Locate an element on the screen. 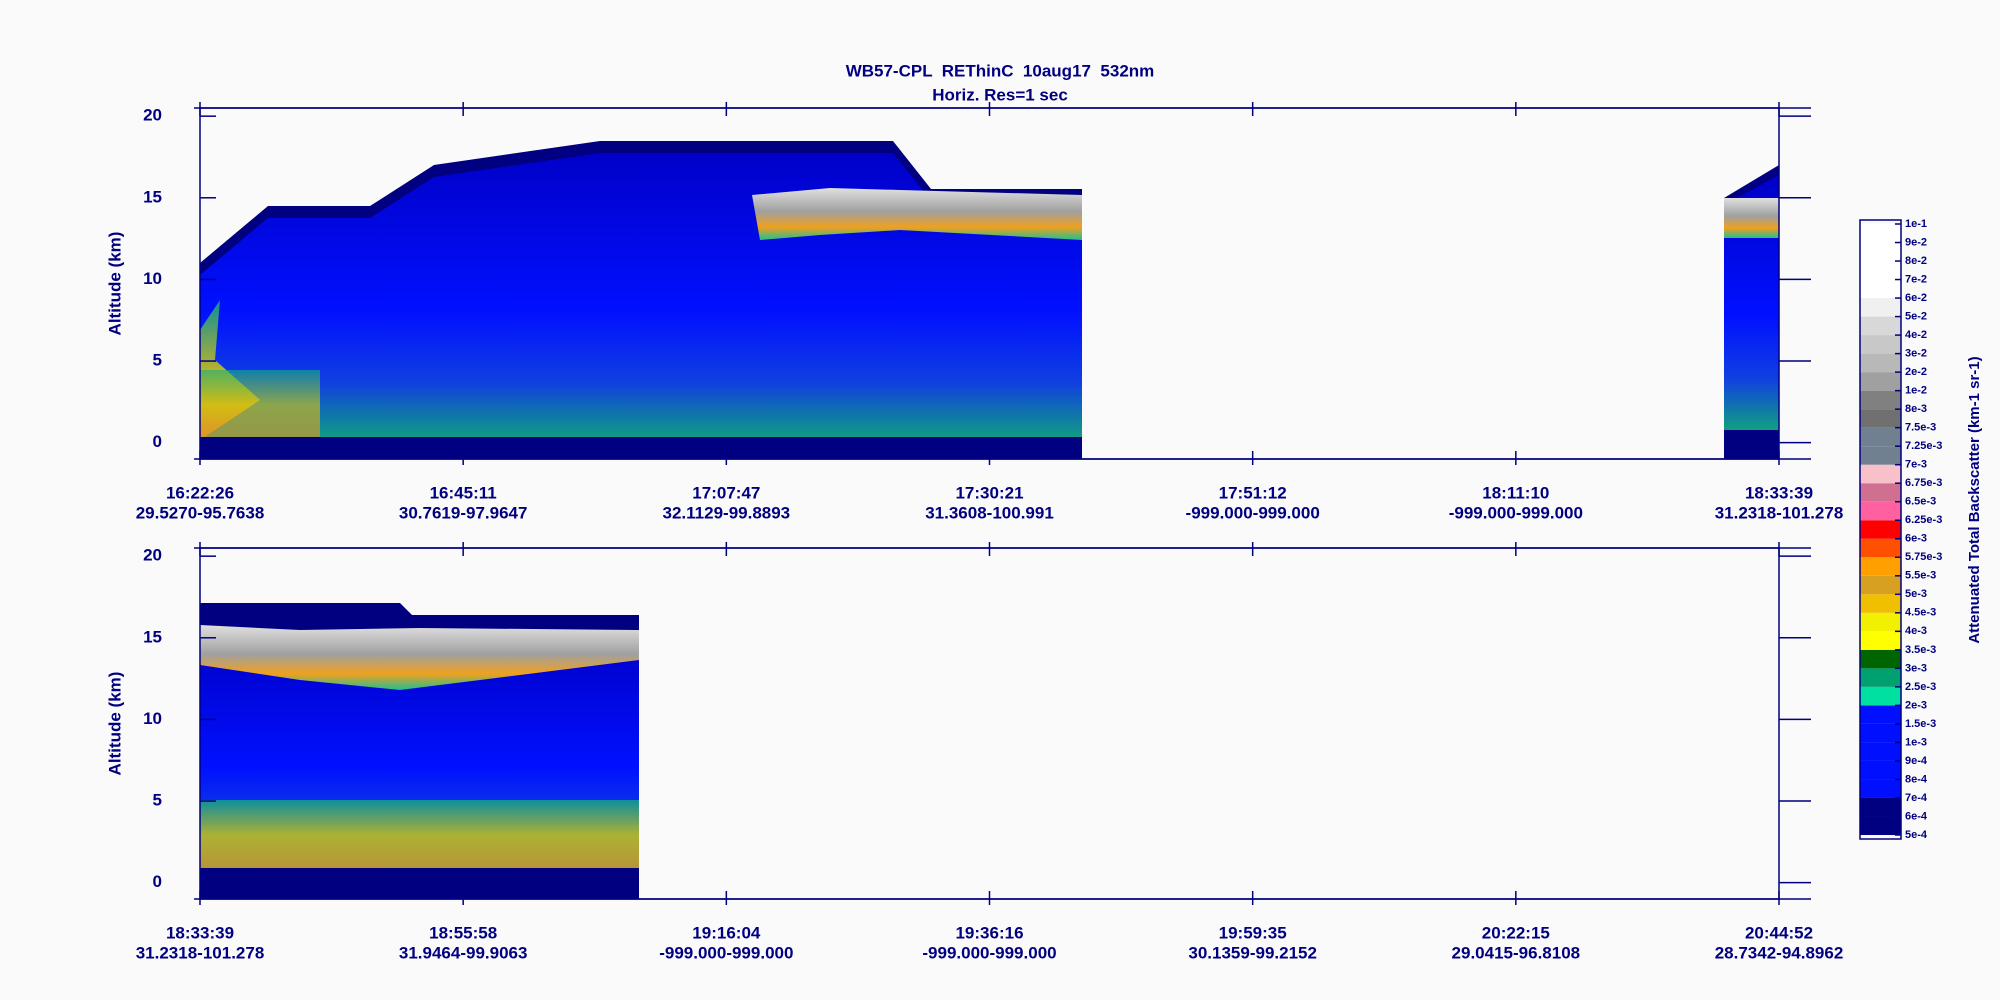 The image size is (2000, 1000). colorbar-tick-label: 7e-4 is located at coordinates (1916, 798).